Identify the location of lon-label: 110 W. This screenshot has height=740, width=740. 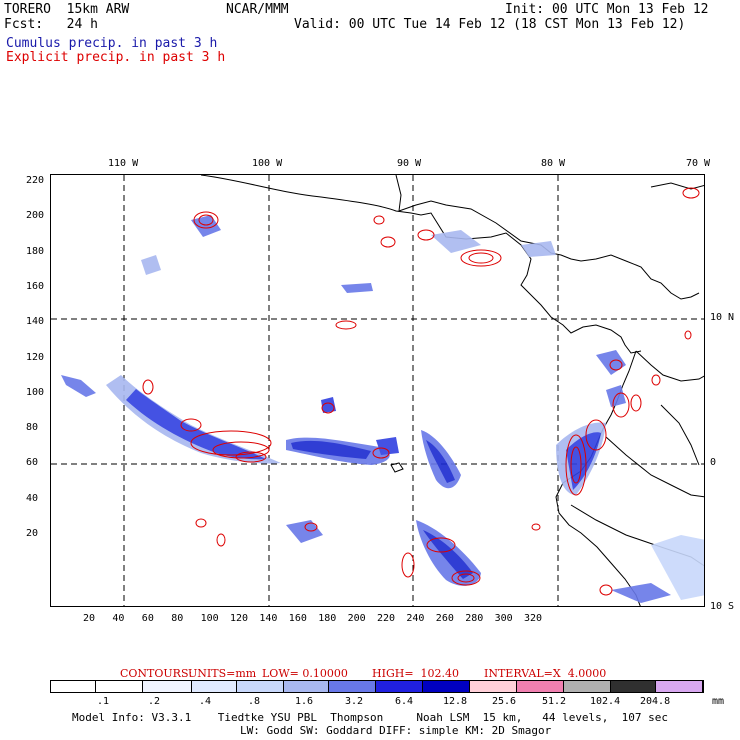
(123, 163).